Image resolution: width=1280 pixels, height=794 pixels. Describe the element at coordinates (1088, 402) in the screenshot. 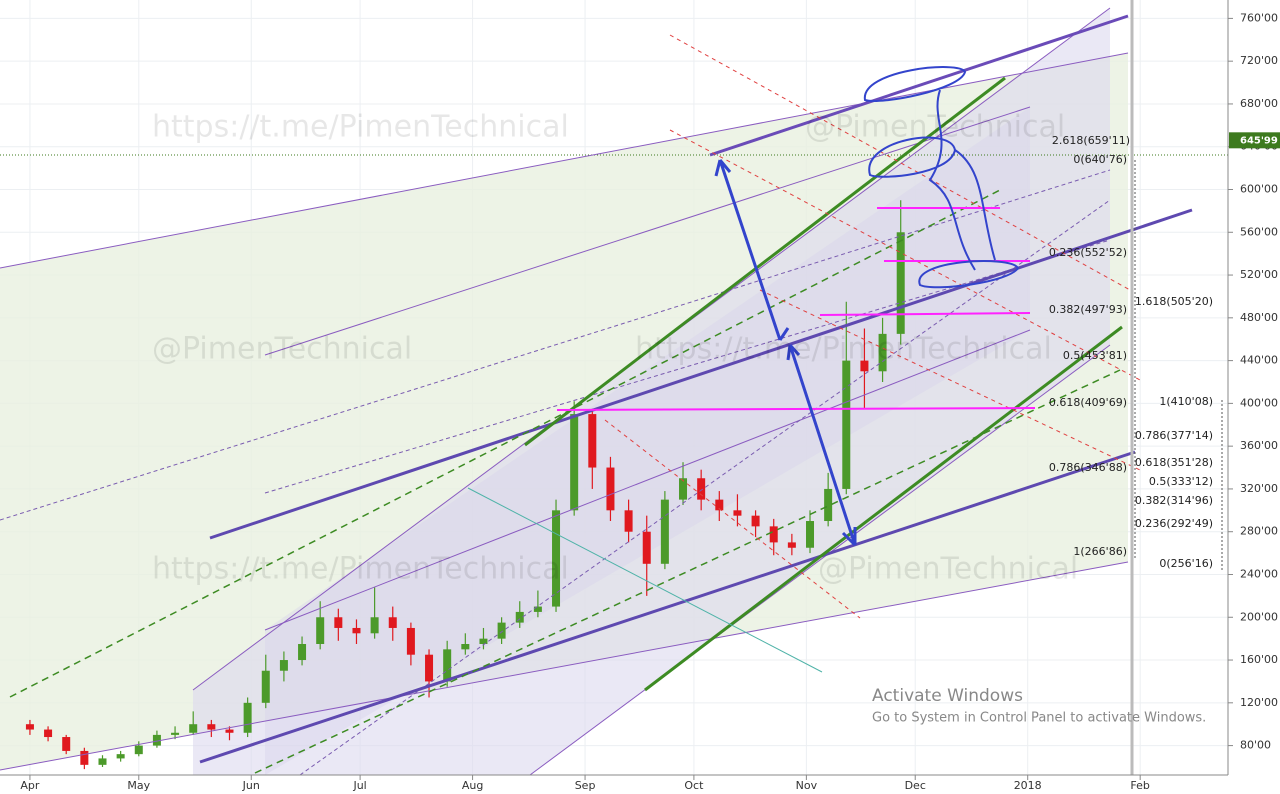

I see `fib-label: 0.618(409'69)` at that location.